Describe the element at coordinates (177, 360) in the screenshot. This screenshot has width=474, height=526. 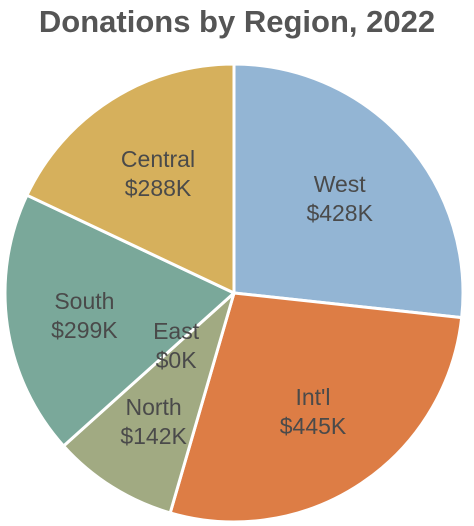
I see `slice-value-east: $0K` at that location.